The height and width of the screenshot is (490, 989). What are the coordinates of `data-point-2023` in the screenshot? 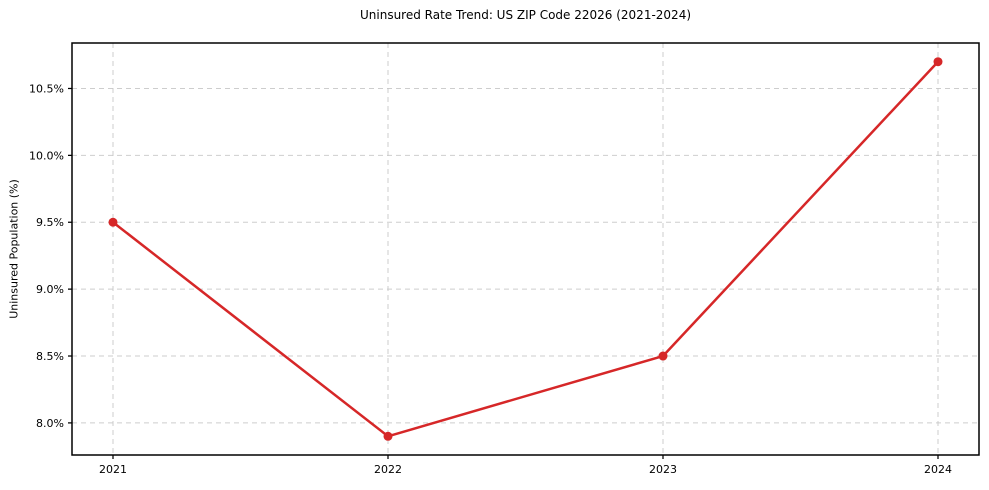 It's located at (663, 356).